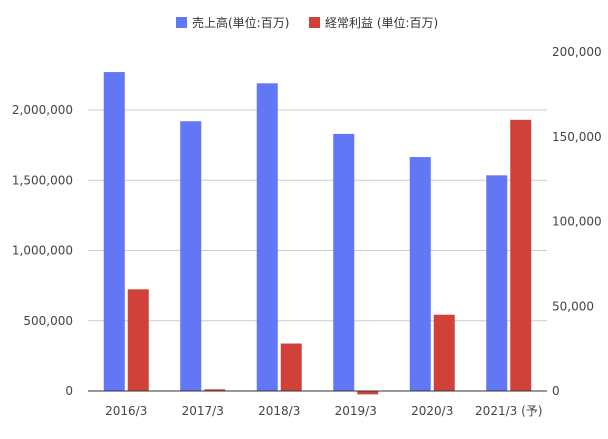 This screenshot has height=439, width=608. I want to click on chart-legend: 売上高(単位:百万) 経常利益 (単位:百万), so click(307, 22).